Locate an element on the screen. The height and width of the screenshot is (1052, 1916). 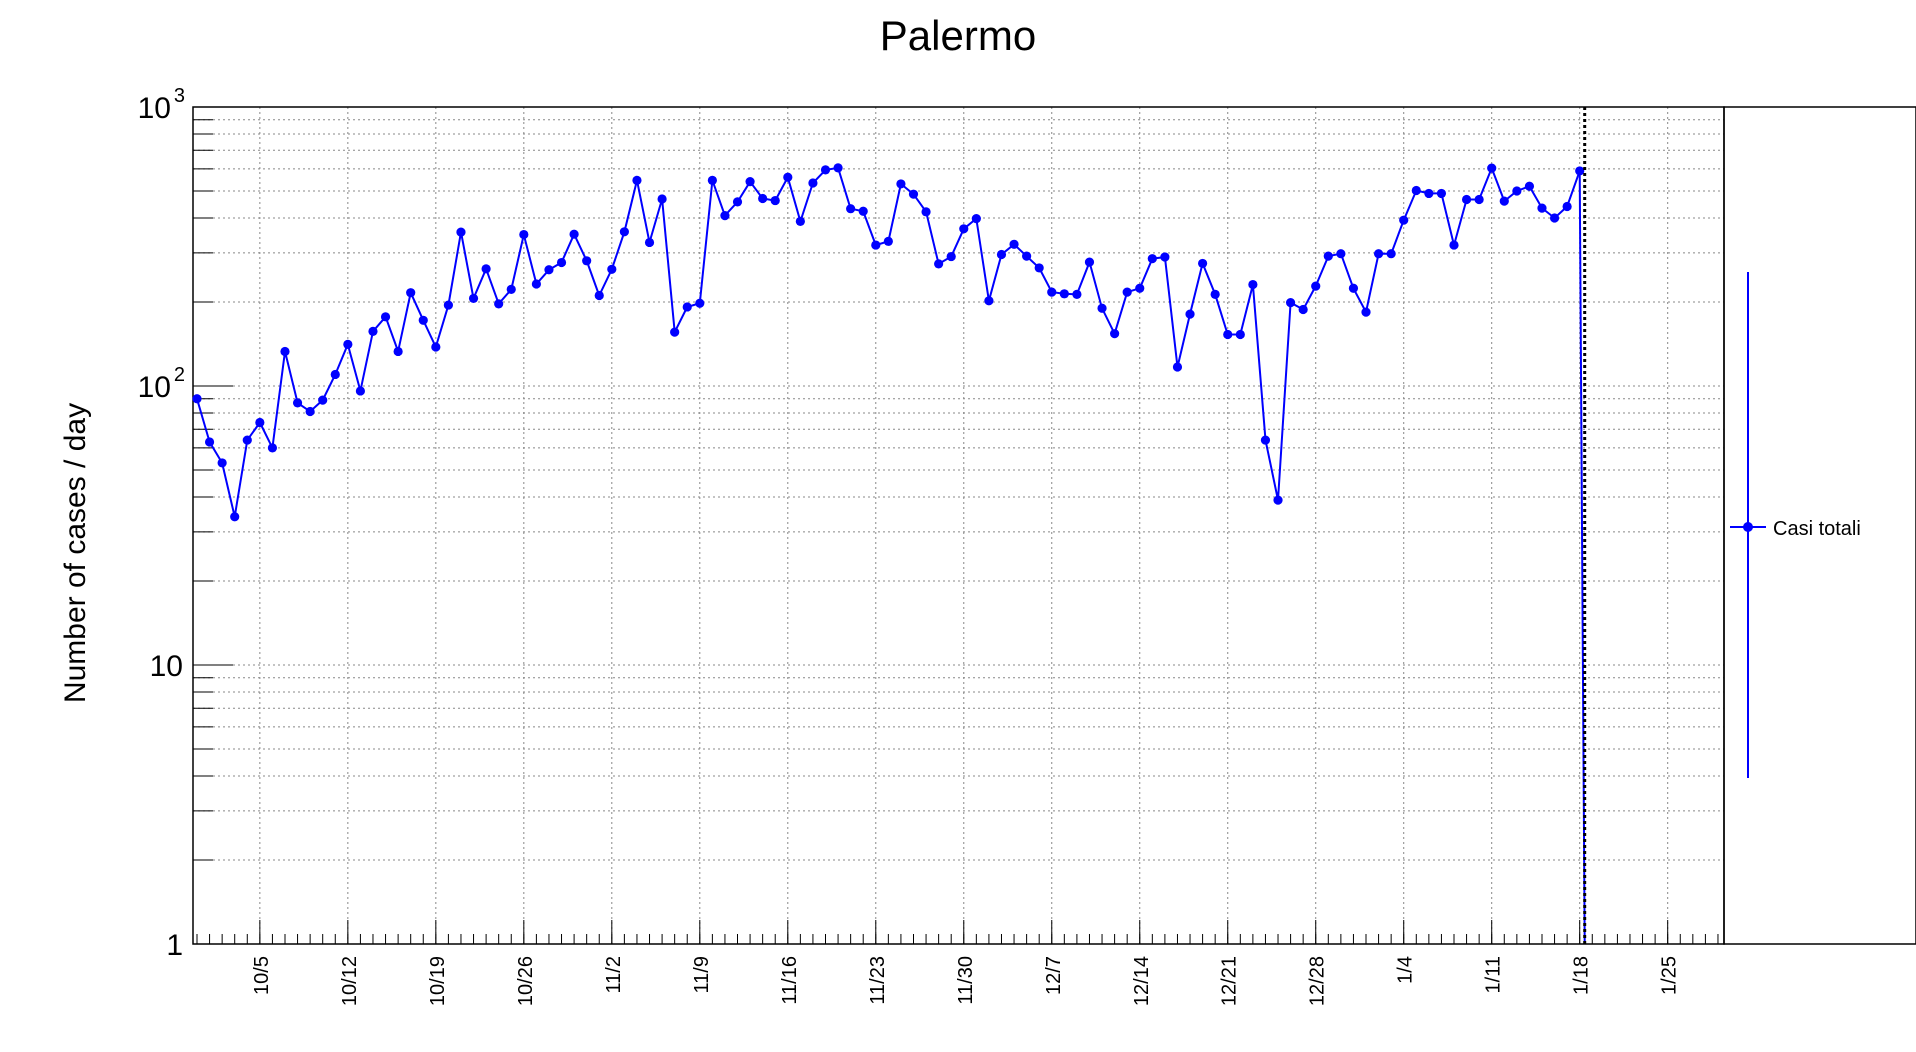
legend-box is located at coordinates (1819, 525).